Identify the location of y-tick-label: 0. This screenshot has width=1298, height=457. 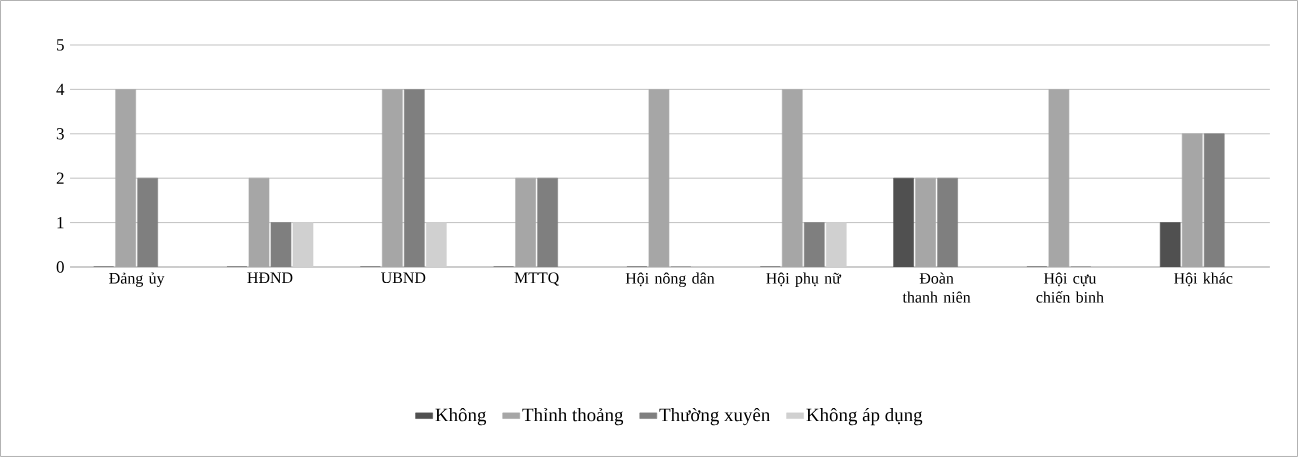
(60, 267).